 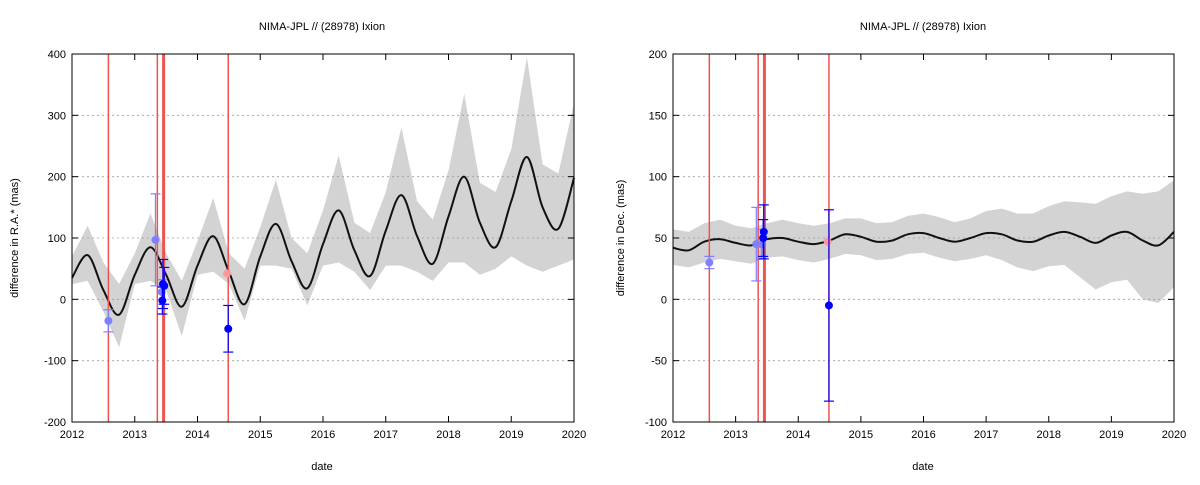 What do you see at coordinates (621, 238) in the screenshot?
I see `dec-y-axis-label: difference in Dec. (mas)` at bounding box center [621, 238].